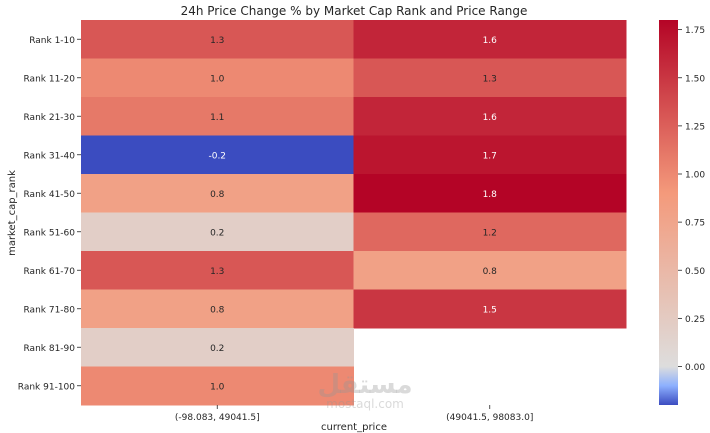  I want to click on cell-value-label: 1.5, so click(490, 310).